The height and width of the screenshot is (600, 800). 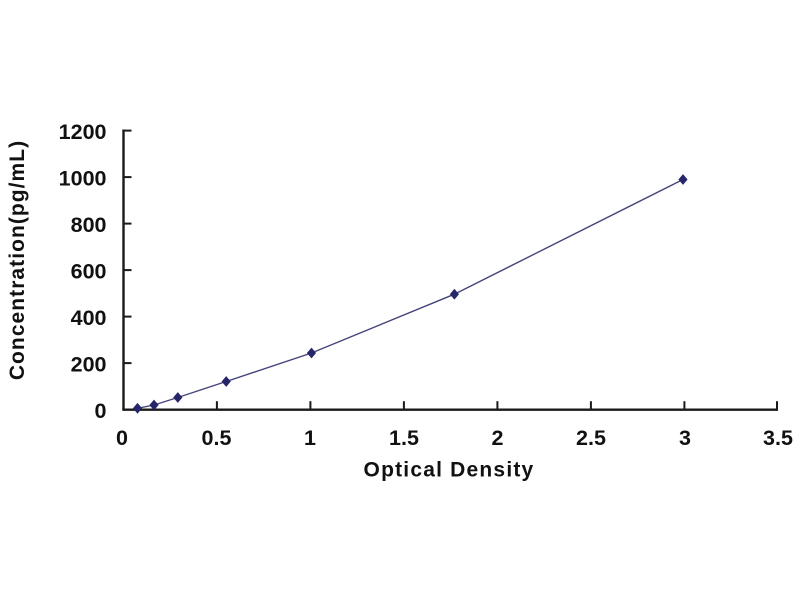 I want to click on svg-text: 1, so click(x=310, y=438).